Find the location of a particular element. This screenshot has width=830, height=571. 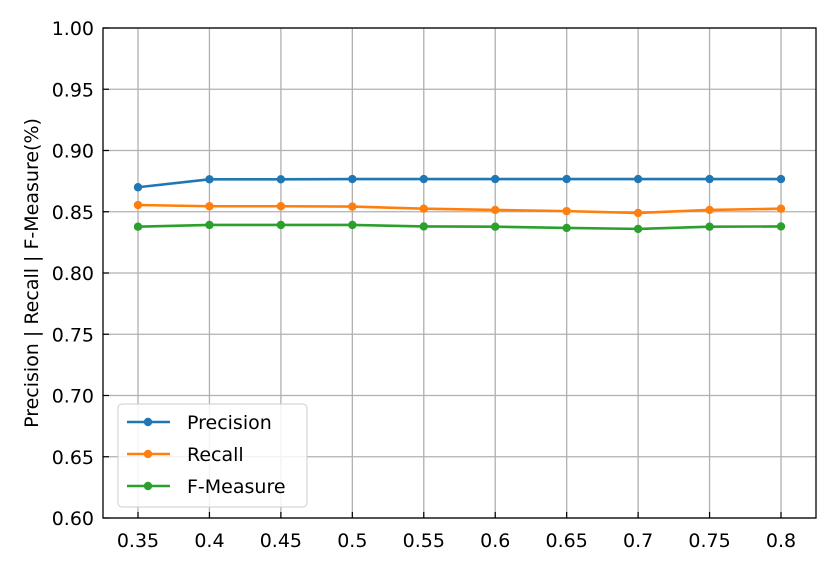

x-tick-label: 0.35 is located at coordinates (138, 541).